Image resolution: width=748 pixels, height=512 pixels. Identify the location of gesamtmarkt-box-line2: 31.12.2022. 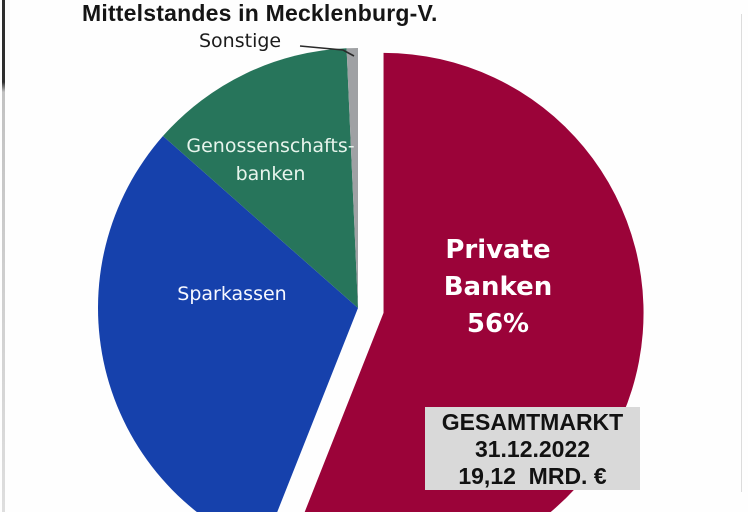
(532, 449).